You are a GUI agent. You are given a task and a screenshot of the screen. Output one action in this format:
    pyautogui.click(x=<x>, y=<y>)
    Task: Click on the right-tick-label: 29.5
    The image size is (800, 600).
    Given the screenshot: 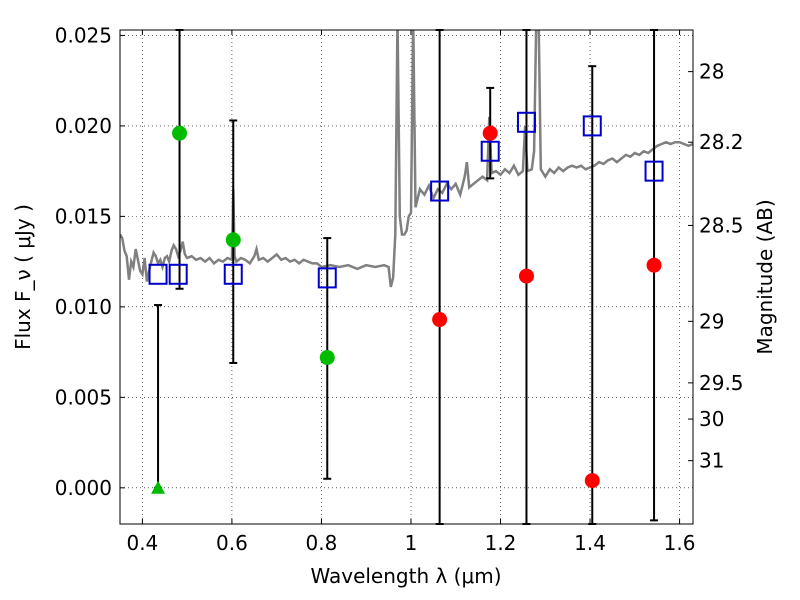 What is the action you would take?
    pyautogui.click(x=721, y=383)
    